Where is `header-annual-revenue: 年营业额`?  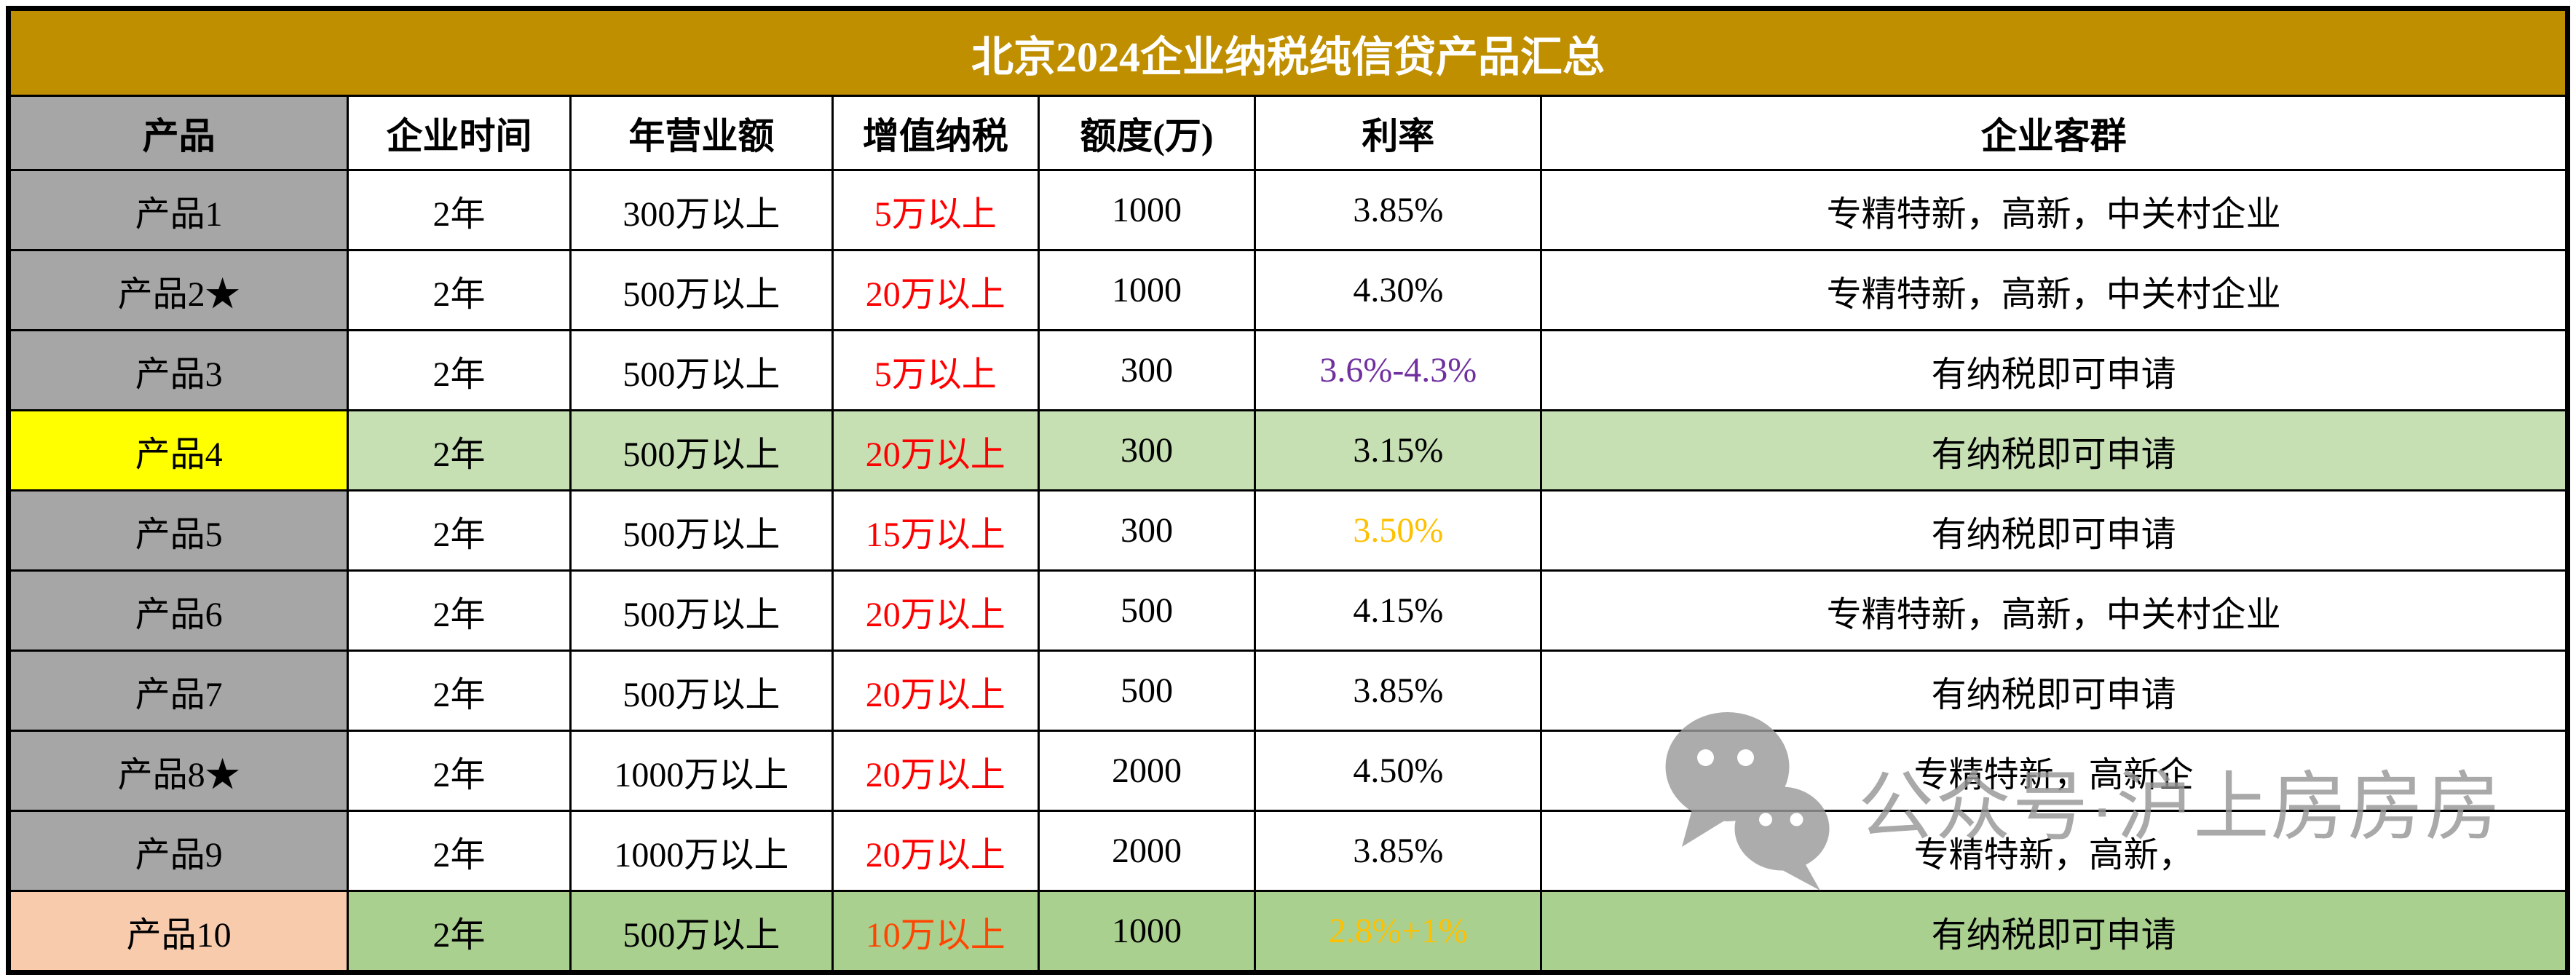 header-annual-revenue: 年营业额 is located at coordinates (702, 133).